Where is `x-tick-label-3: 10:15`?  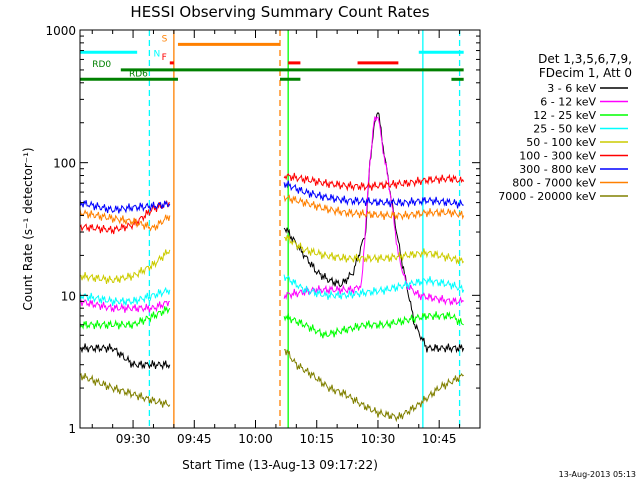 x-tick-label-3: 10:15 is located at coordinates (316, 439).